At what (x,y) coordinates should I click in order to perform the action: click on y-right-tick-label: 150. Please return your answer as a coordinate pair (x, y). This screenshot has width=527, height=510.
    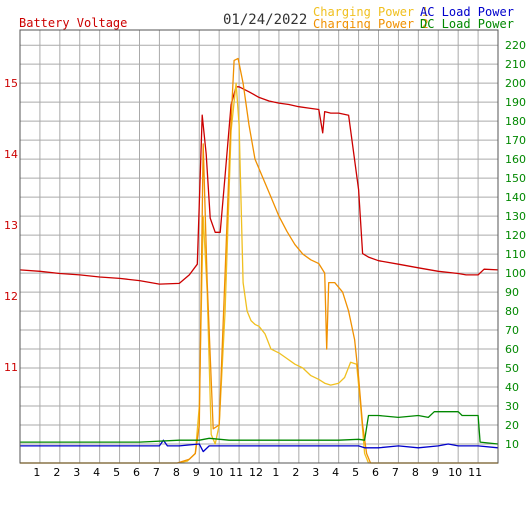
    Looking at the image, I should click on (515, 178).